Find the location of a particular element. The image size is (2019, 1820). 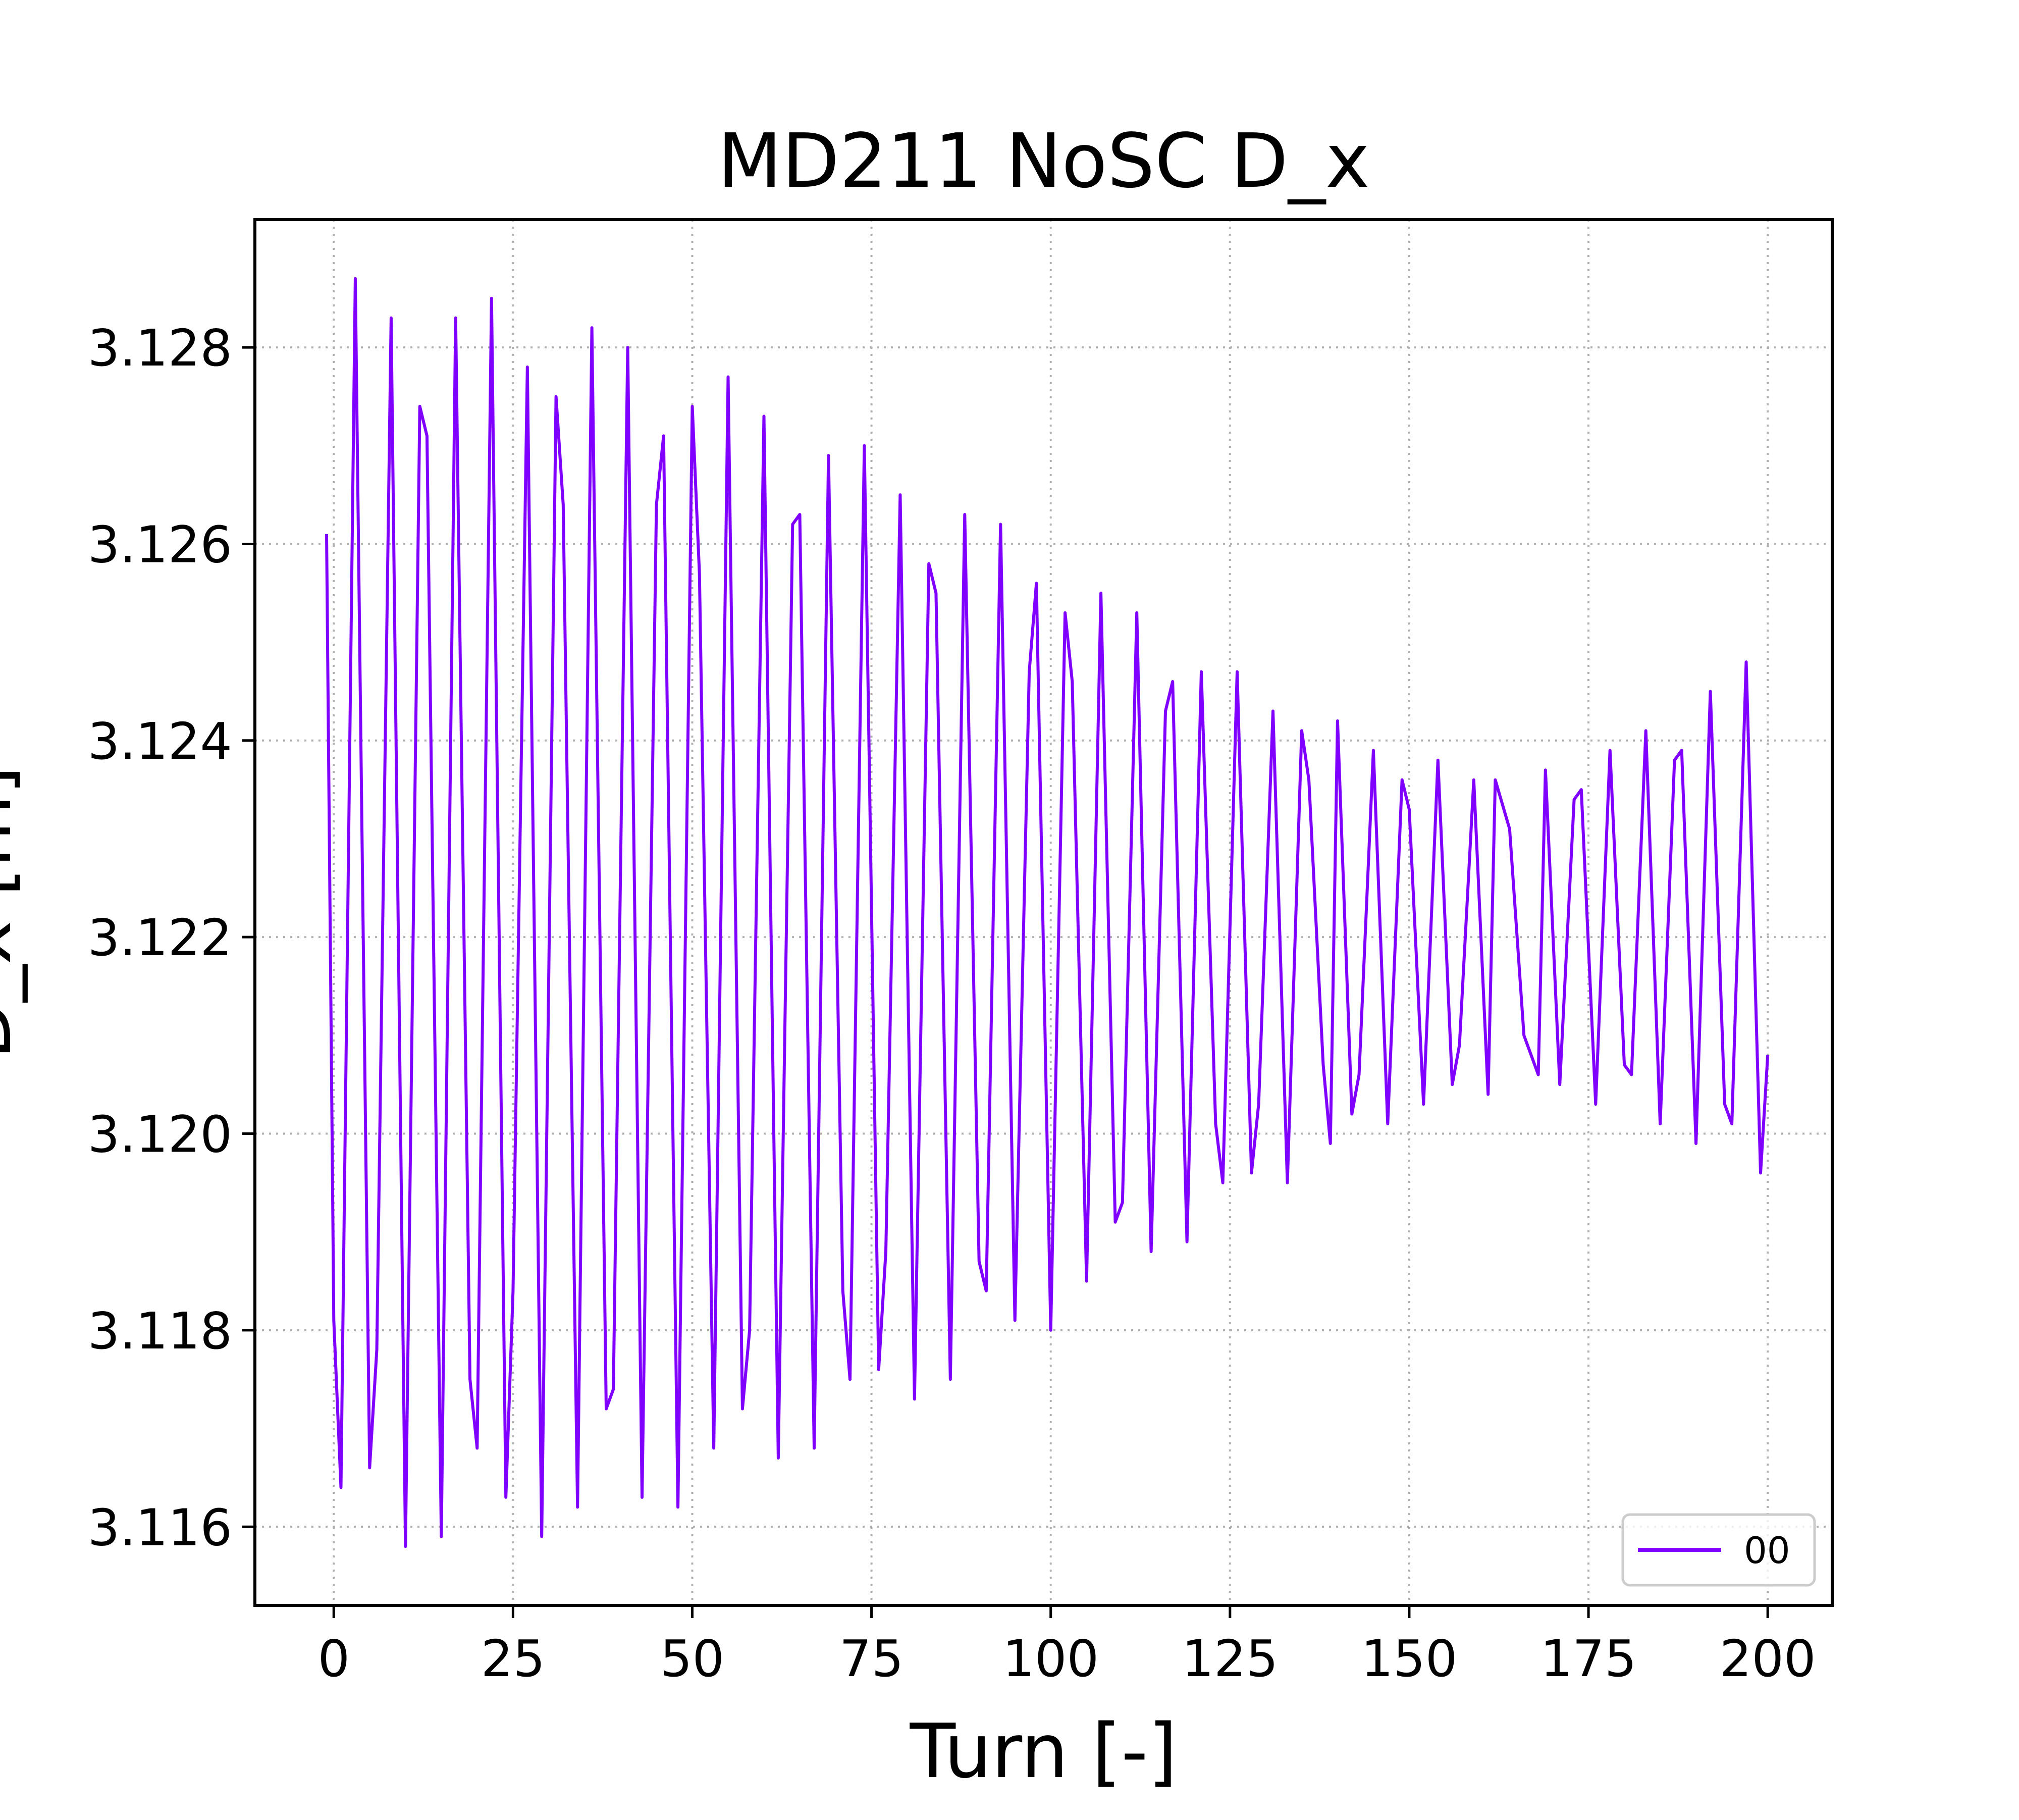

x-tick-label: 50 is located at coordinates (692, 1659).